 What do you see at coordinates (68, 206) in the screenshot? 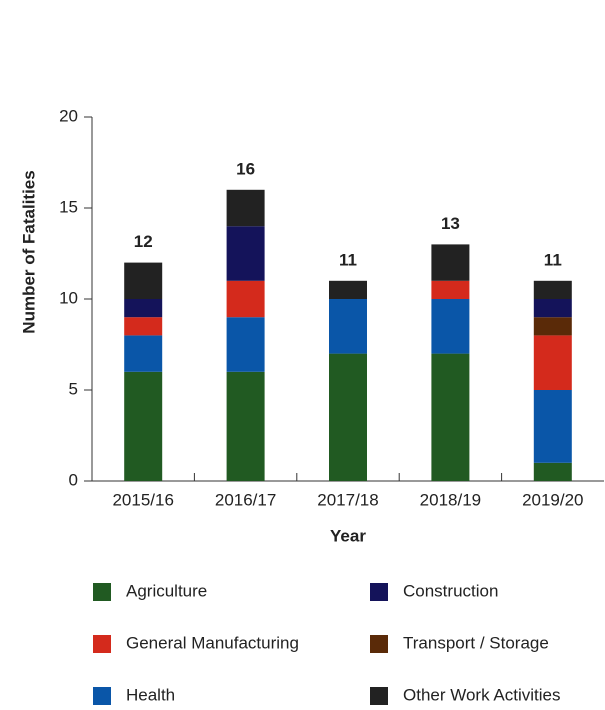
I see `y-tick-label: 15` at bounding box center [68, 206].